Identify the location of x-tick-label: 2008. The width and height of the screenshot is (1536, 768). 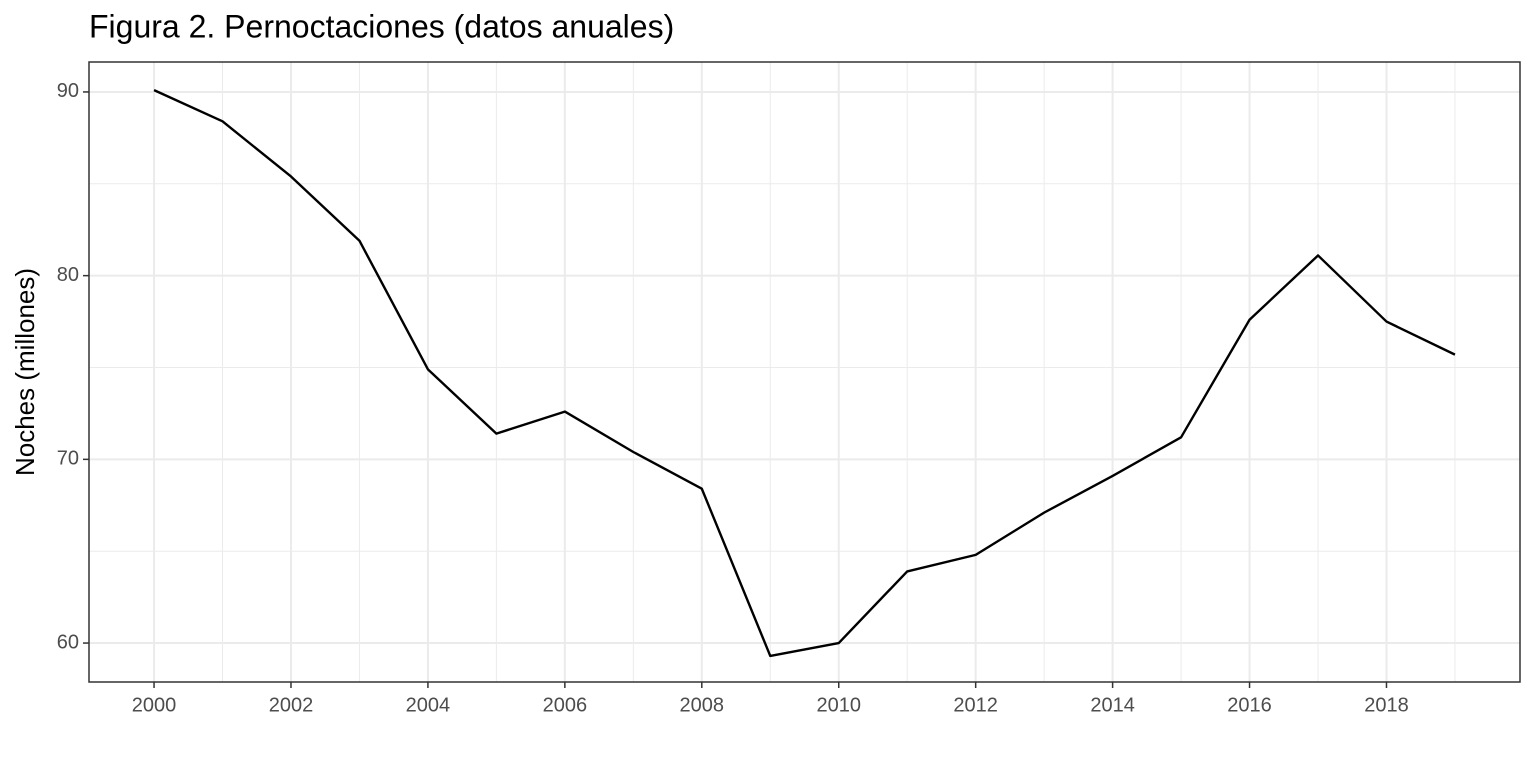
(702, 705).